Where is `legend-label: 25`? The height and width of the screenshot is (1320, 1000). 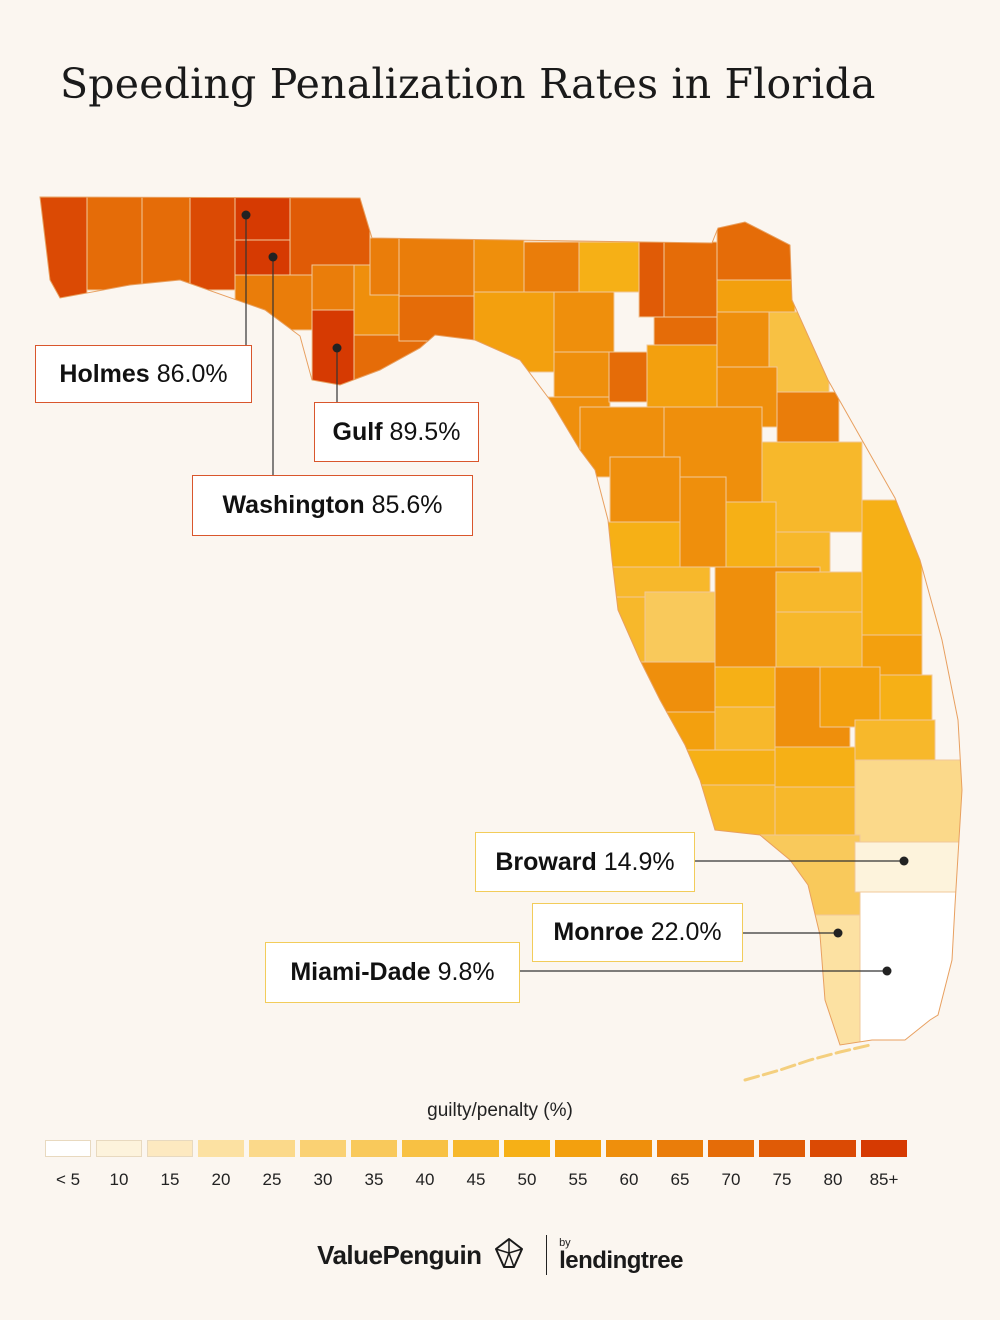
legend-label: 25 is located at coordinates (272, 1179).